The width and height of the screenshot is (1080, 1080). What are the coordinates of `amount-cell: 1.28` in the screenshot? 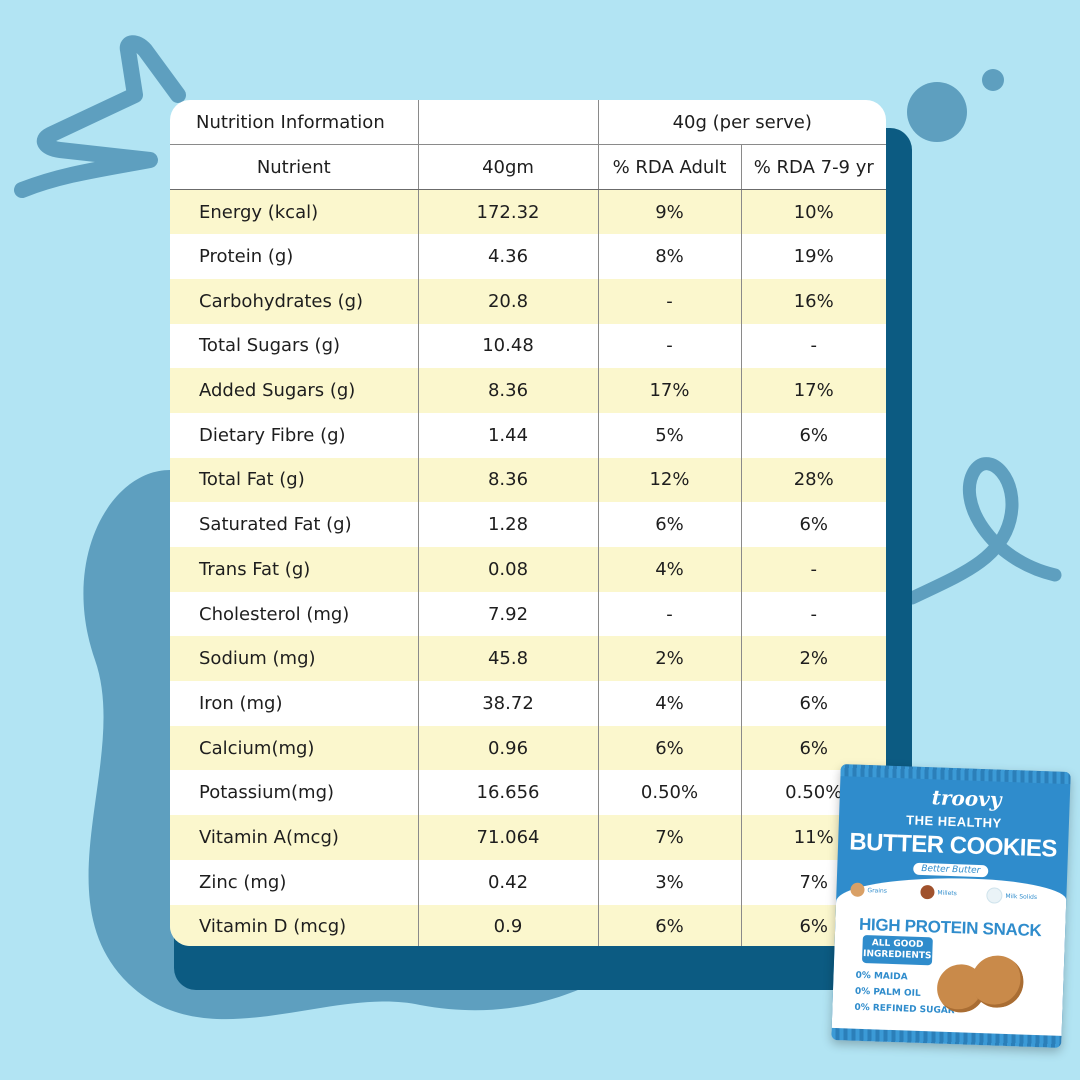 It's located at (507, 524).